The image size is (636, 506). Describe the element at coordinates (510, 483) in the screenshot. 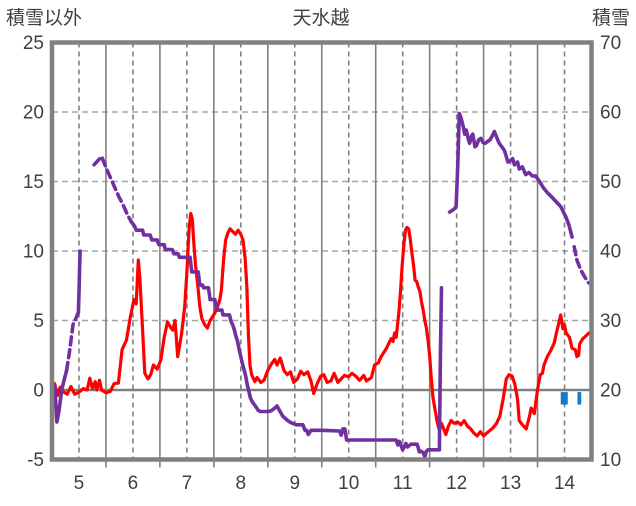

I see `x-axis-tick-label: 13` at that location.